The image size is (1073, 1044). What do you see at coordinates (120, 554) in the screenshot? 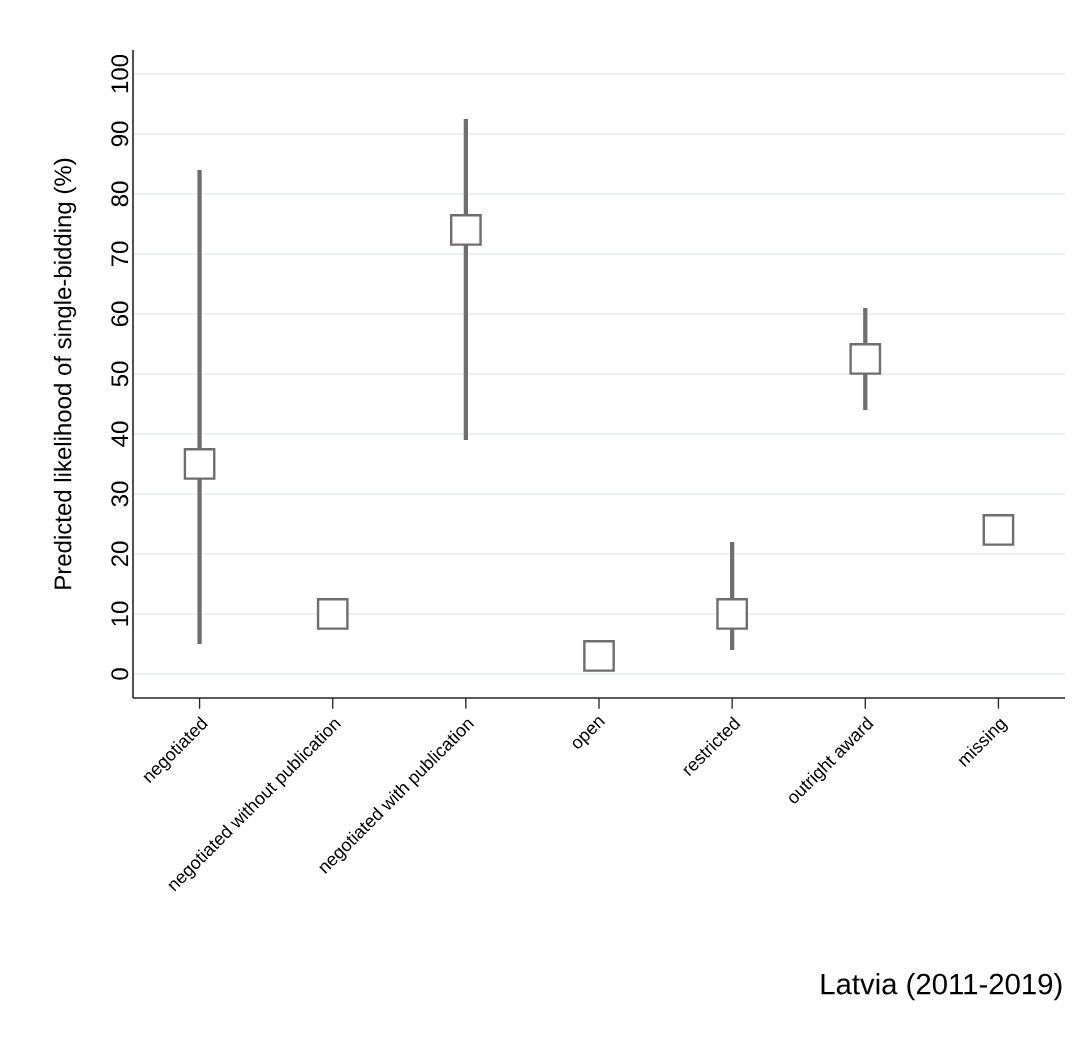
I see `y-tick-label: 20` at bounding box center [120, 554].